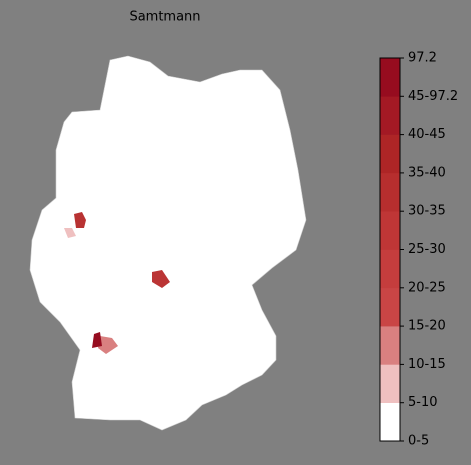 The width and height of the screenshot is (471, 465). What do you see at coordinates (423, 402) in the screenshot?
I see `colorbar-label: 5-10` at bounding box center [423, 402].